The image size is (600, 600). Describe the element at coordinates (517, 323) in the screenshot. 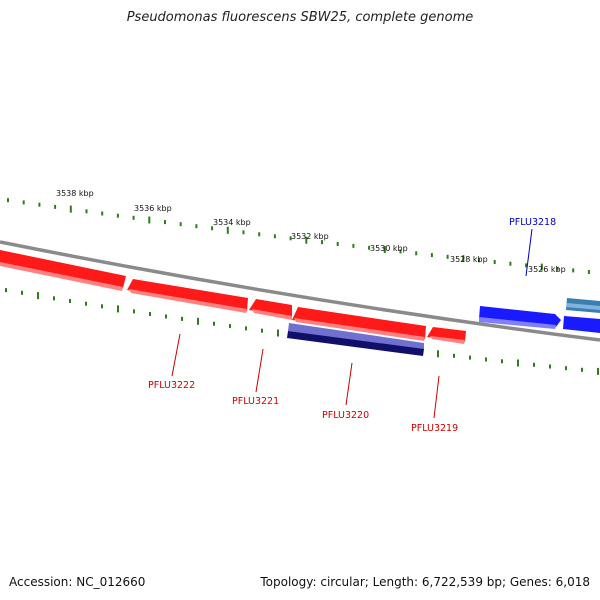

I see `gene-pflu3218-highlight` at that location.